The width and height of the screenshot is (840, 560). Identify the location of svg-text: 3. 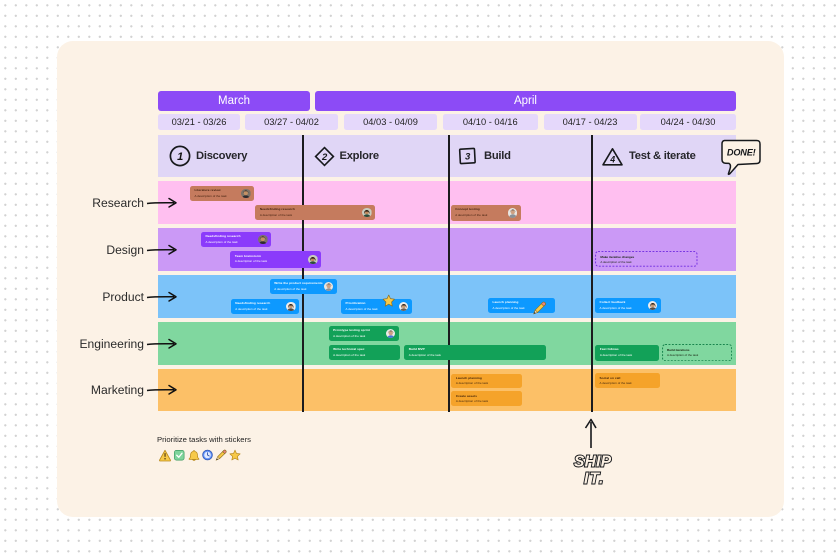
(468, 157).